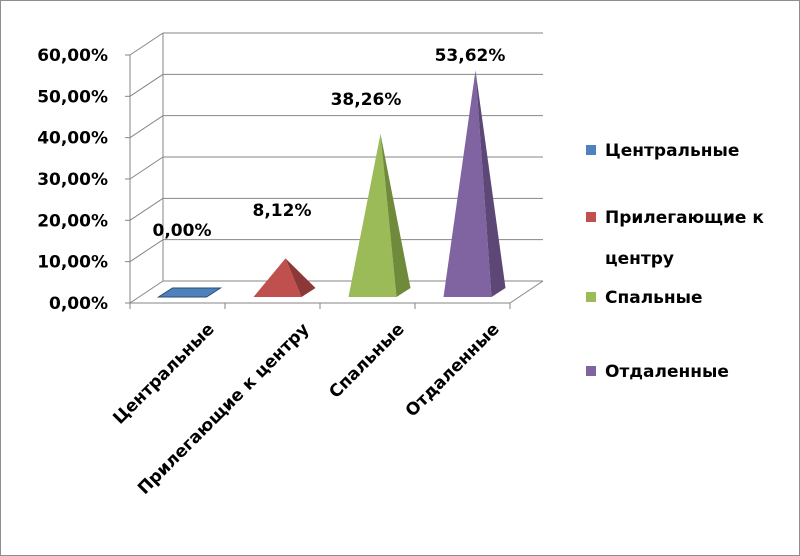  Describe the element at coordinates (453, 370) in the screenshot. I see `x-category-label: Отдаленные` at that location.